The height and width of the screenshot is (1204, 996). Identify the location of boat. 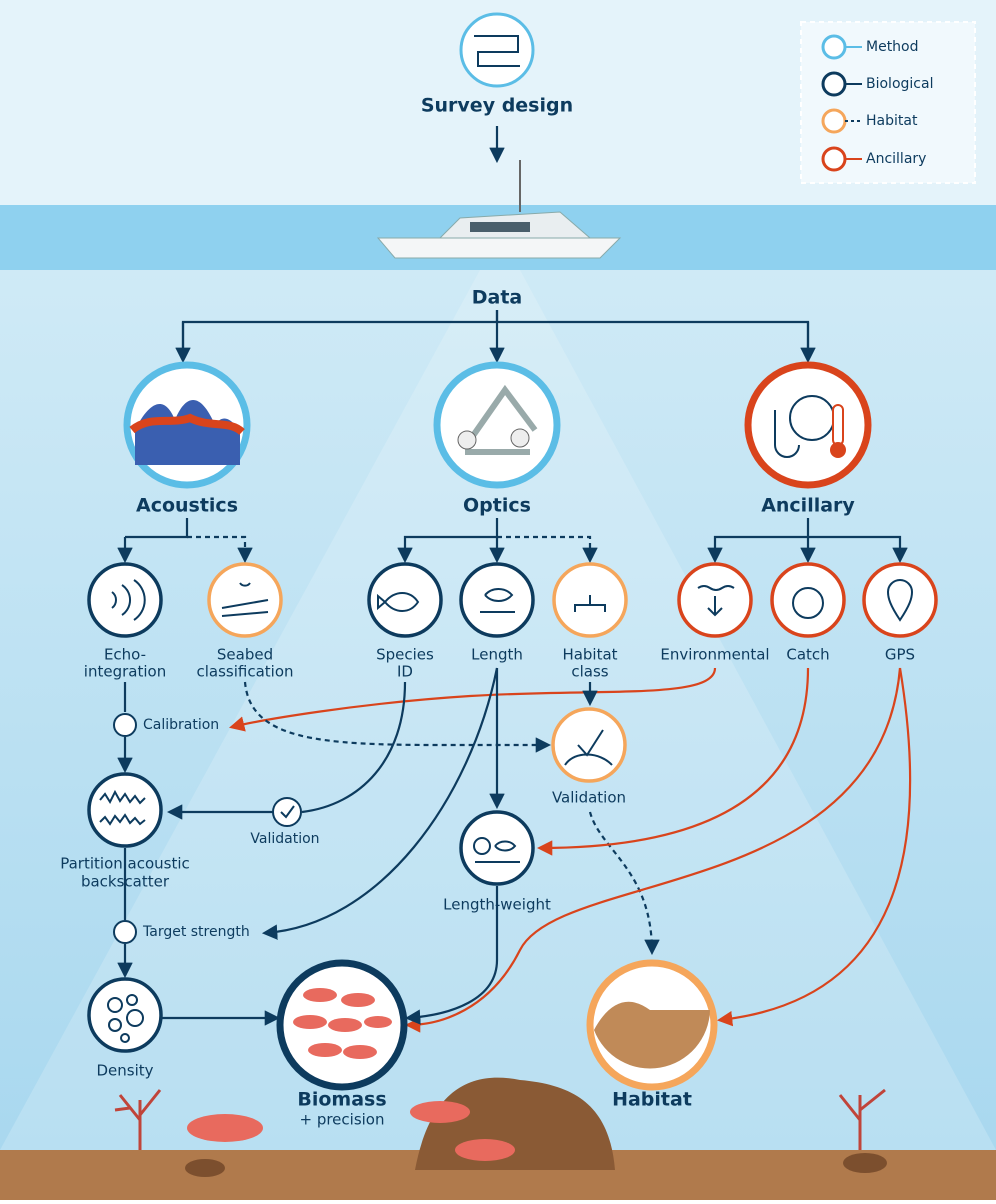
(499, 209).